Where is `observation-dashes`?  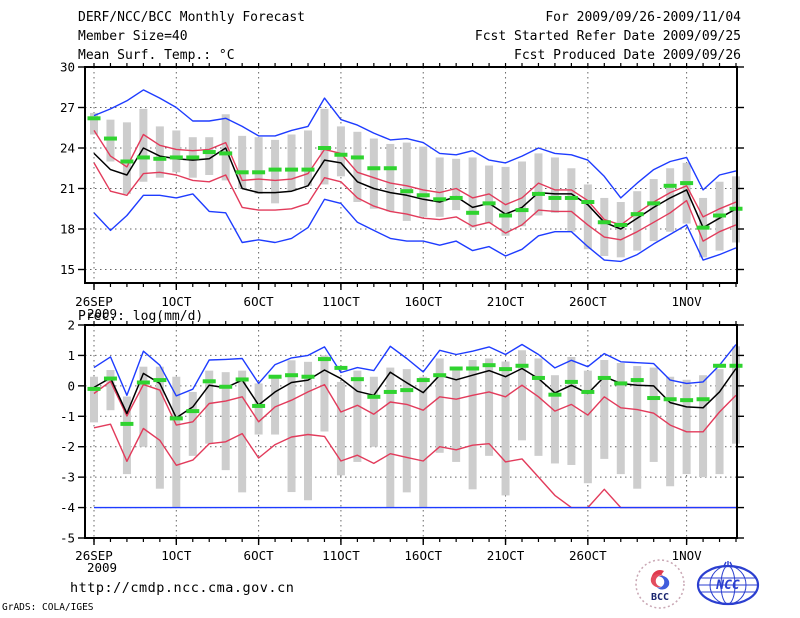
observation-dashes is located at coordinates (415, 391).